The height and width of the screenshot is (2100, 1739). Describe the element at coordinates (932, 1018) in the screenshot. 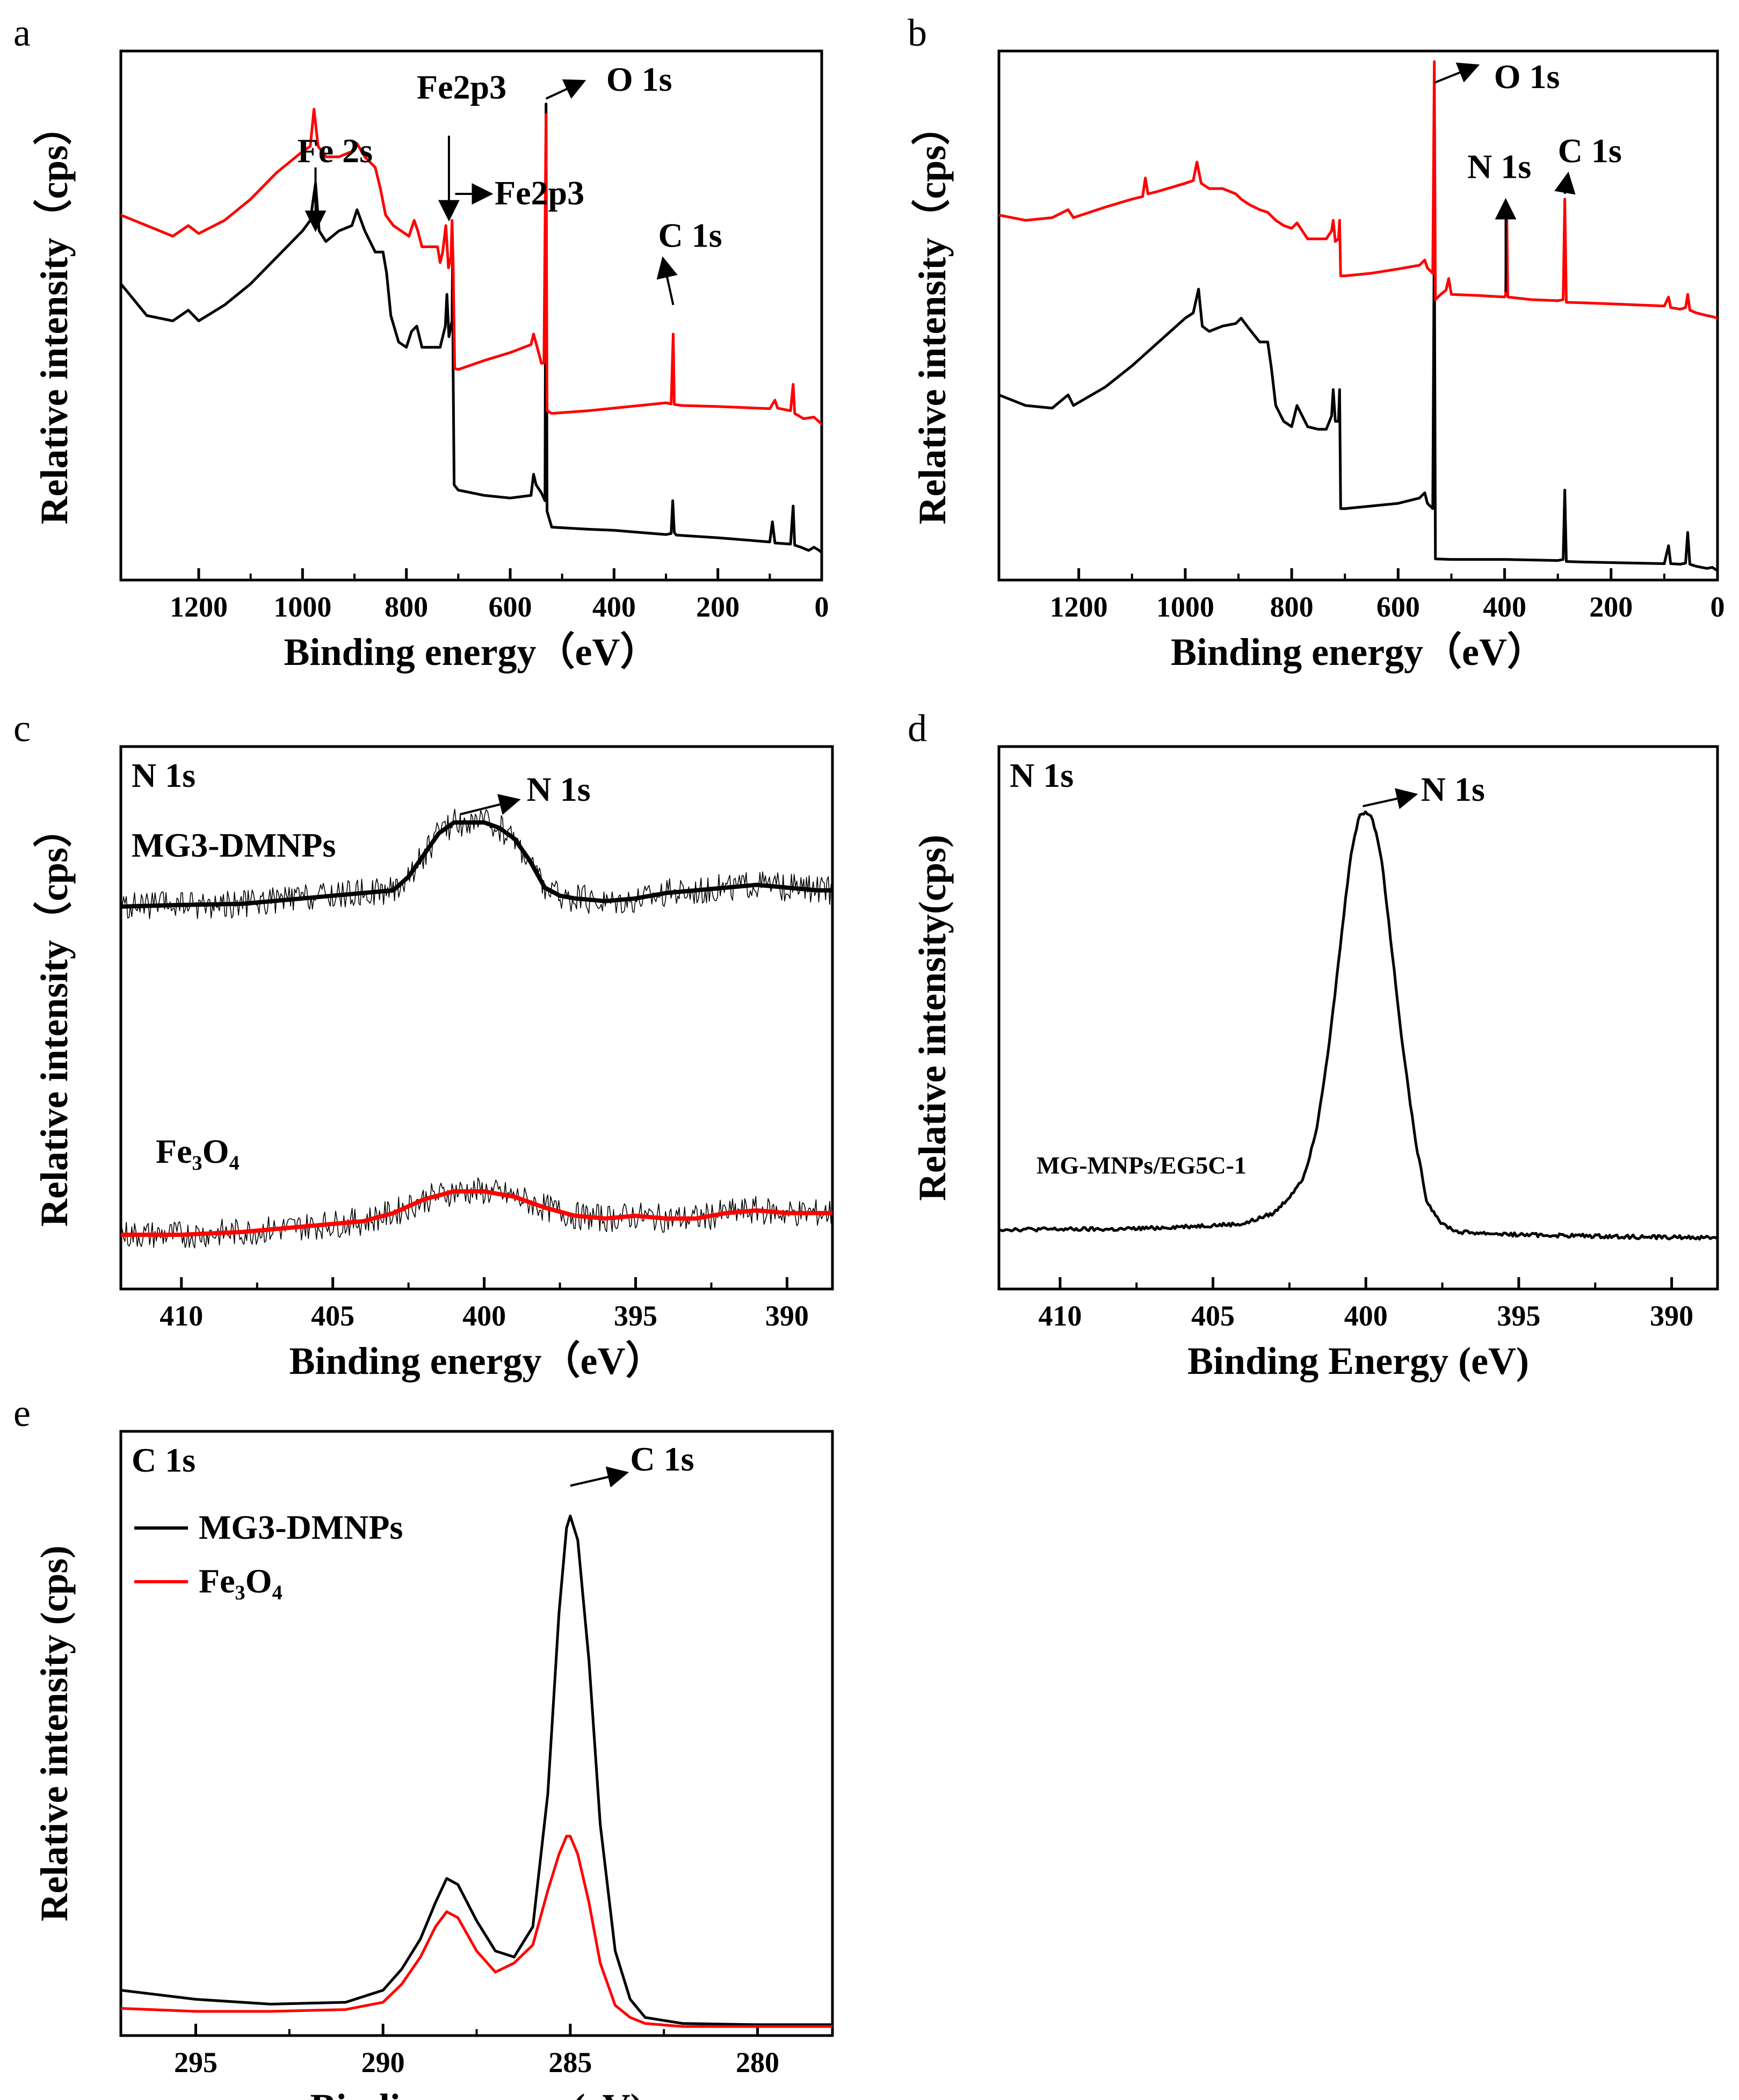

I see `y-axis-title: Relative intensity(cps)` at that location.